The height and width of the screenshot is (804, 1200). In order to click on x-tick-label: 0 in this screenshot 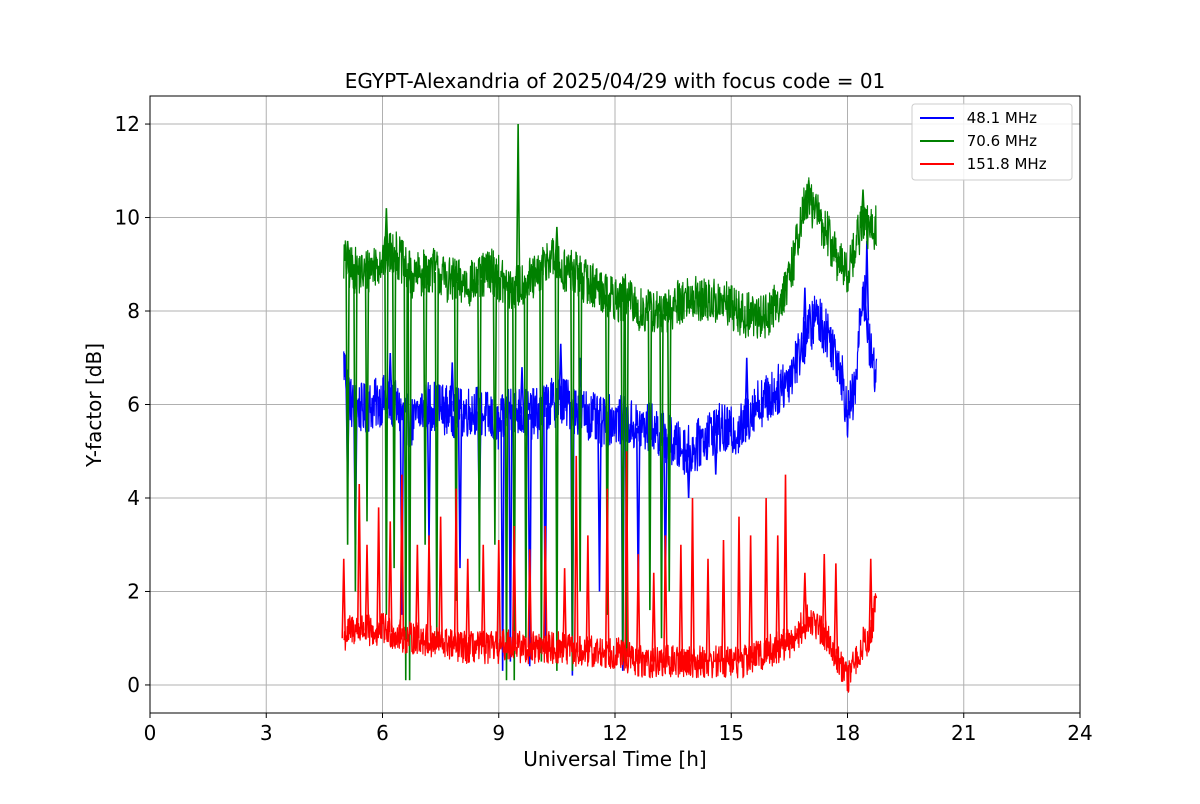, I will do `click(150, 733)`.